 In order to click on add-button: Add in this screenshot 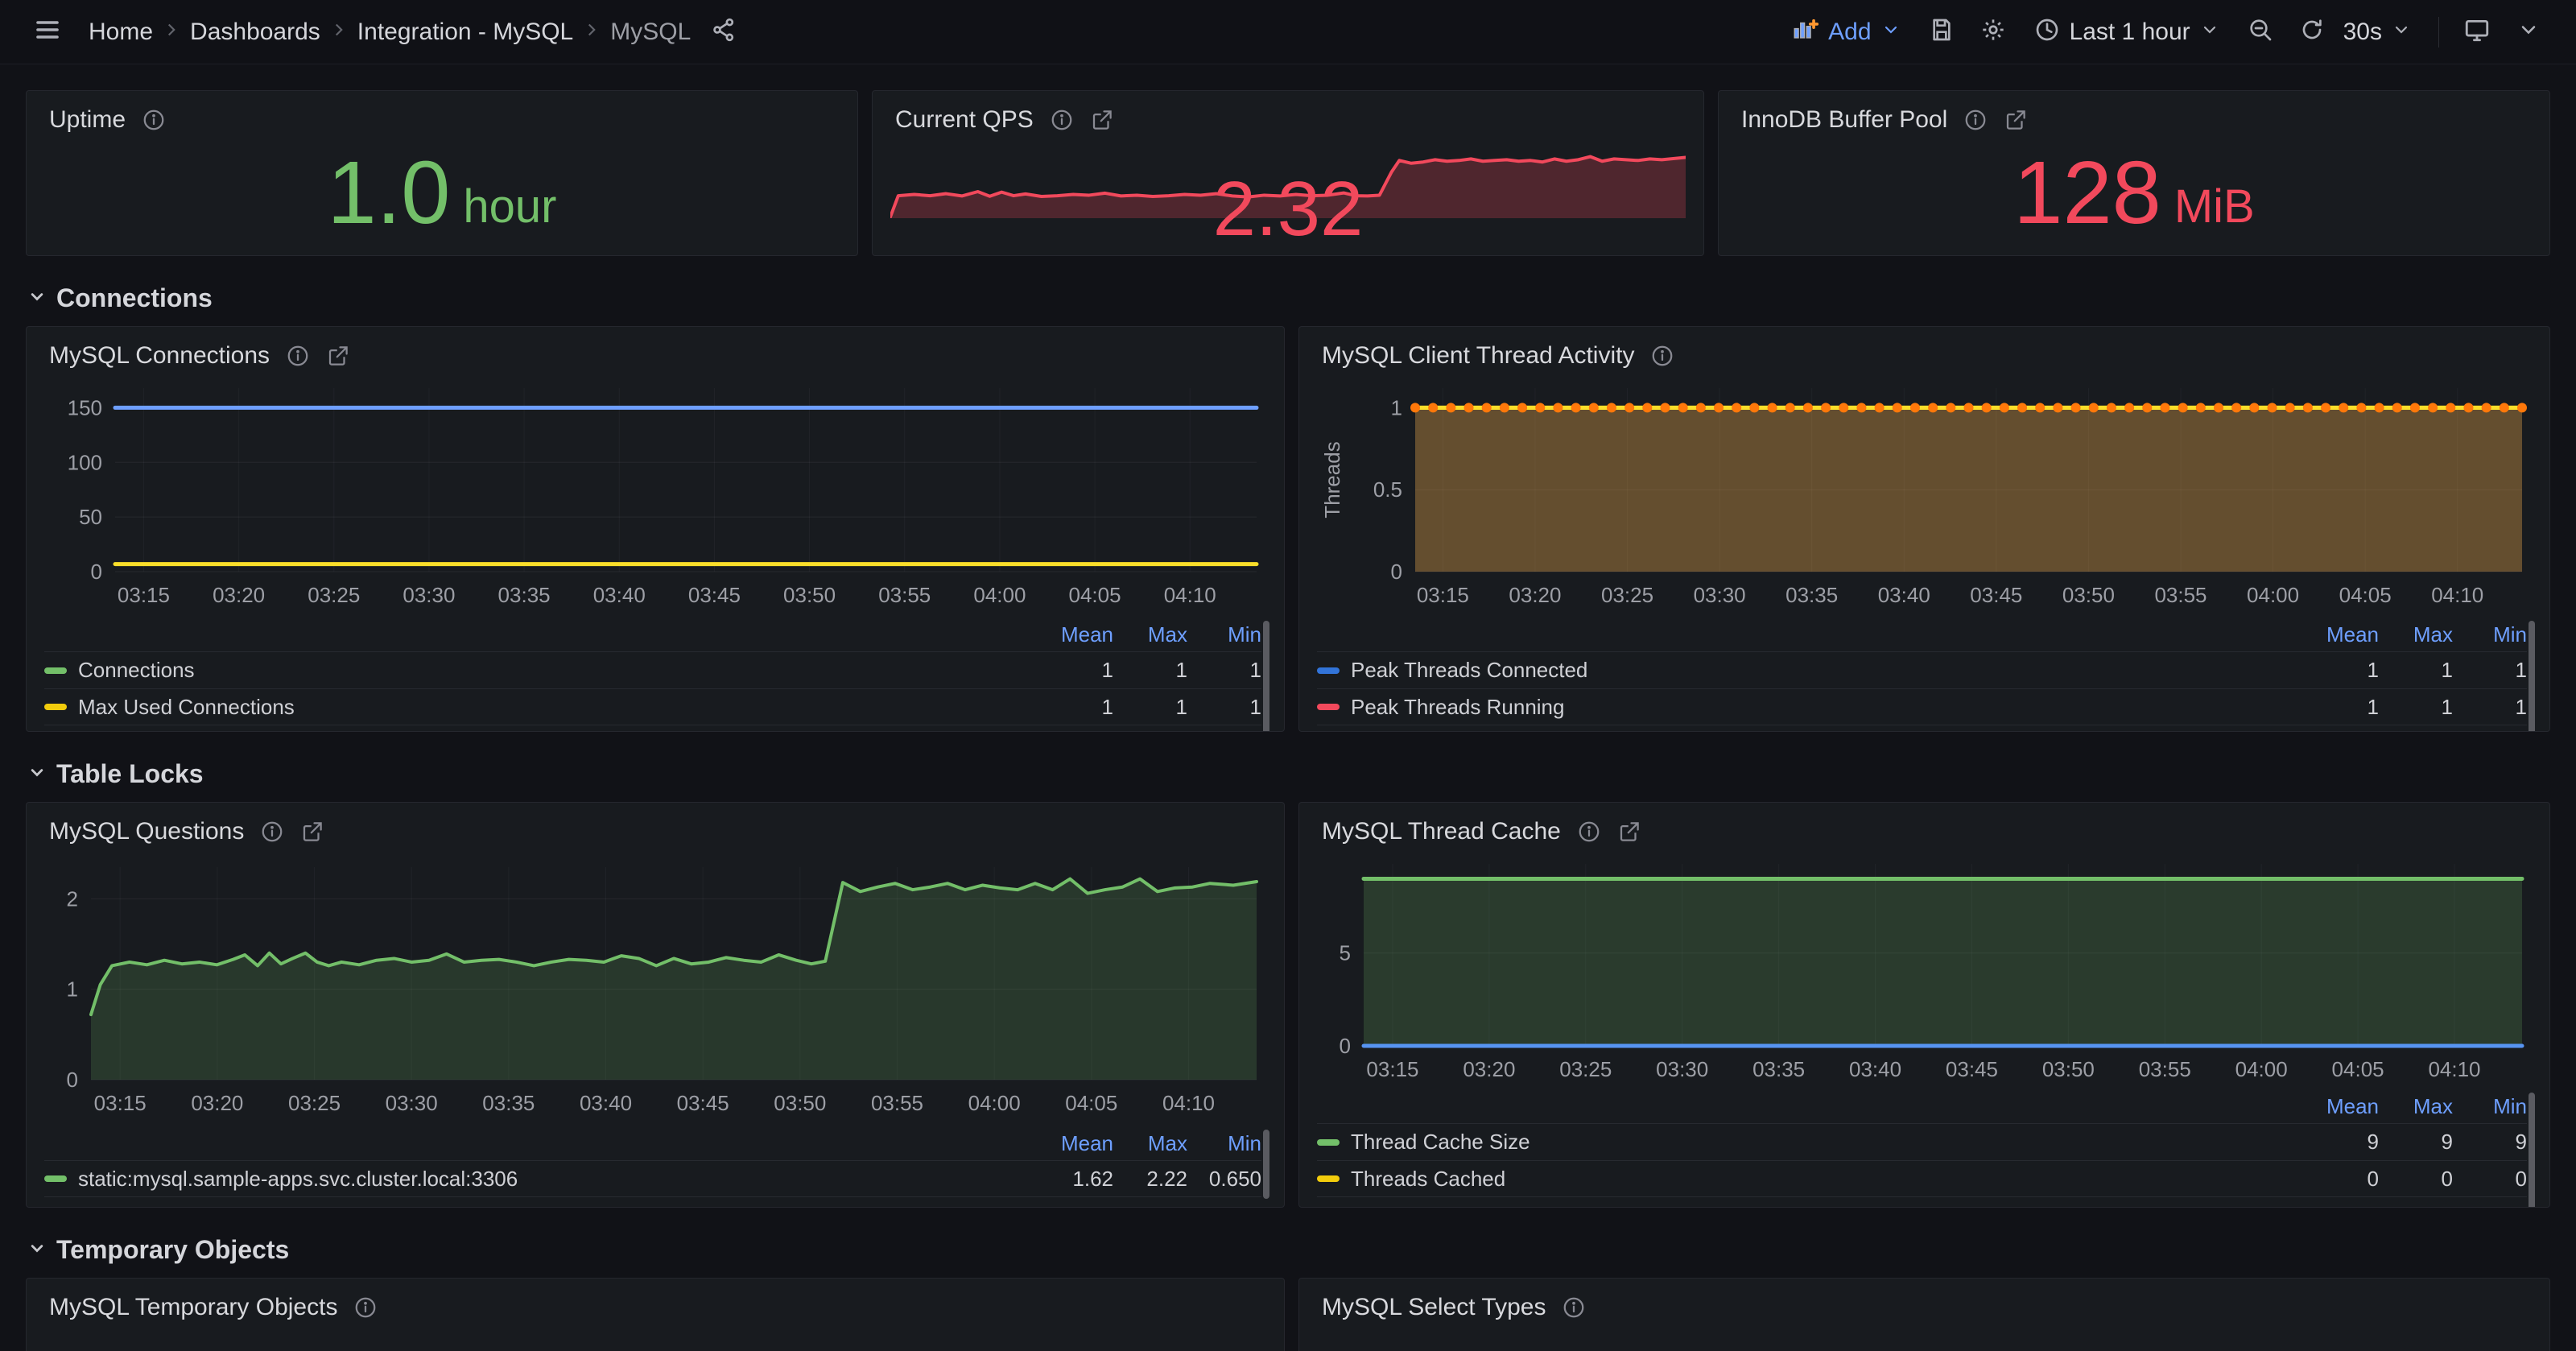, I will do `click(1846, 32)`.